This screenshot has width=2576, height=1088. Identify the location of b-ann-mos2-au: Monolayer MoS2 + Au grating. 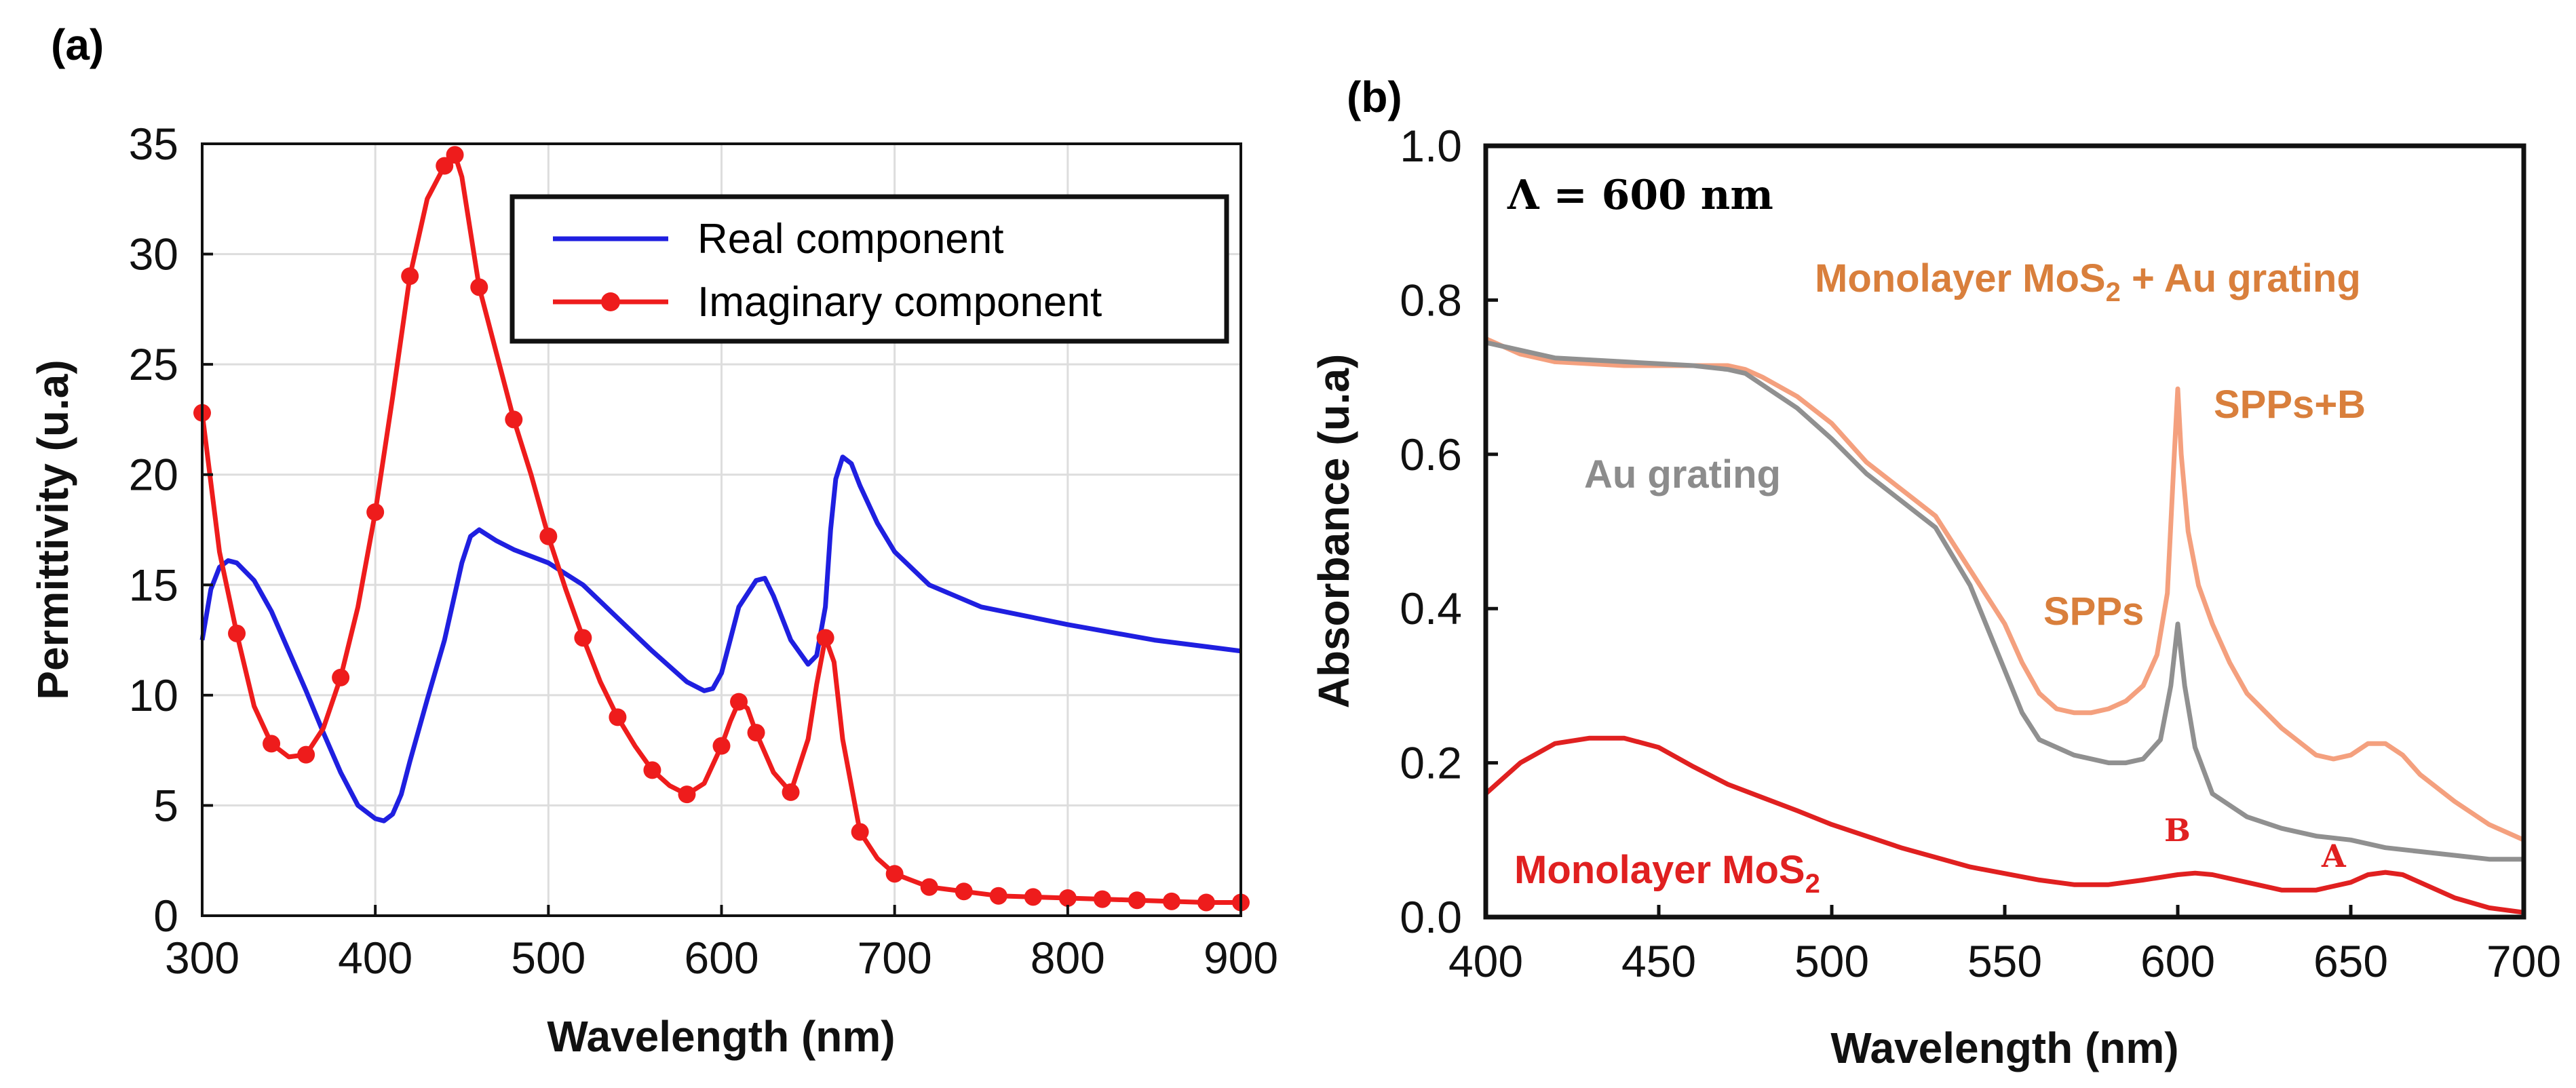
(2088, 282).